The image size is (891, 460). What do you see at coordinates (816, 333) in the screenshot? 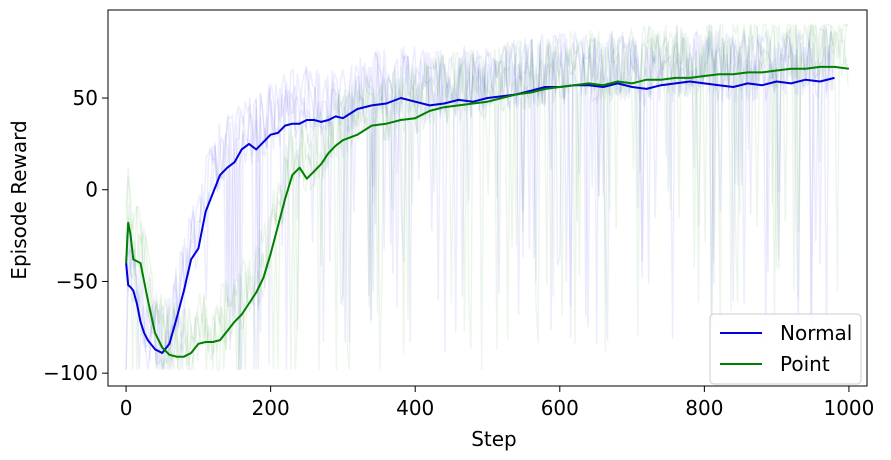
I see `legend-label-normal: Normal` at bounding box center [816, 333].